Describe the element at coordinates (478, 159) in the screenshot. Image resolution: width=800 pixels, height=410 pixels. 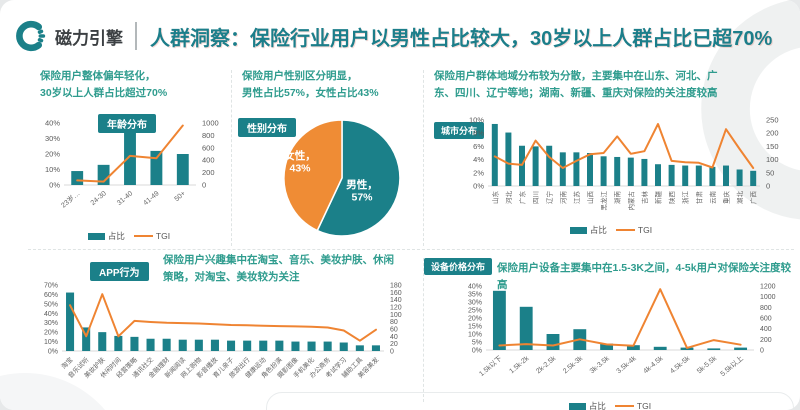
I see `svg-text: 4%` at that location.